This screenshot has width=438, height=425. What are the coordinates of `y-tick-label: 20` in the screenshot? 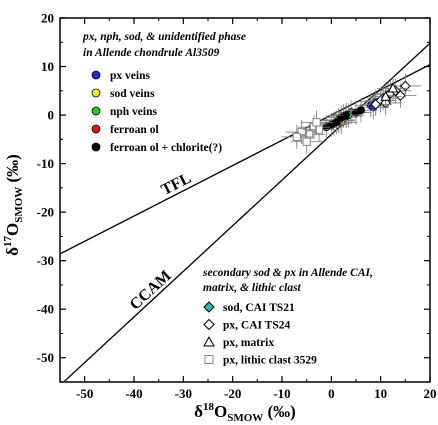 It's located at (47, 18).